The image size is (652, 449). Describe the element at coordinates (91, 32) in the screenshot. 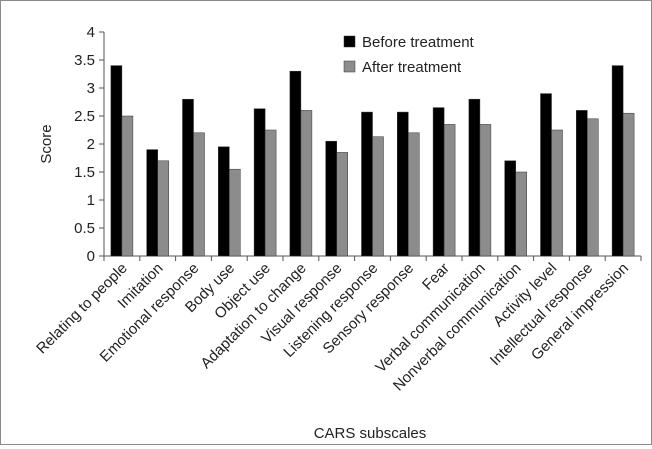

I see `y-tick-label: 4` at that location.